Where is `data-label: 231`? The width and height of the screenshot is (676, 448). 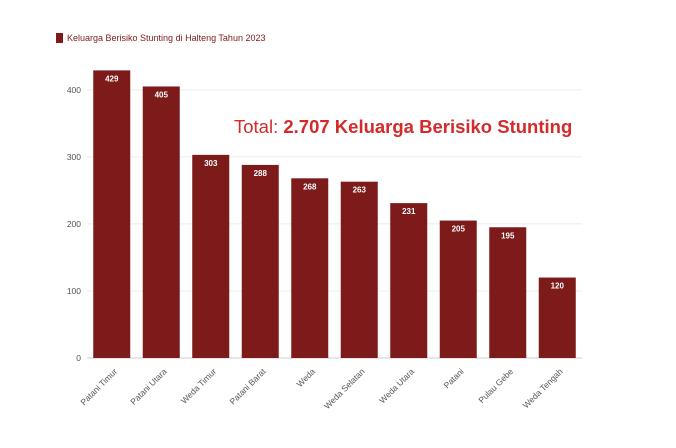 data-label: 231 is located at coordinates (409, 211).